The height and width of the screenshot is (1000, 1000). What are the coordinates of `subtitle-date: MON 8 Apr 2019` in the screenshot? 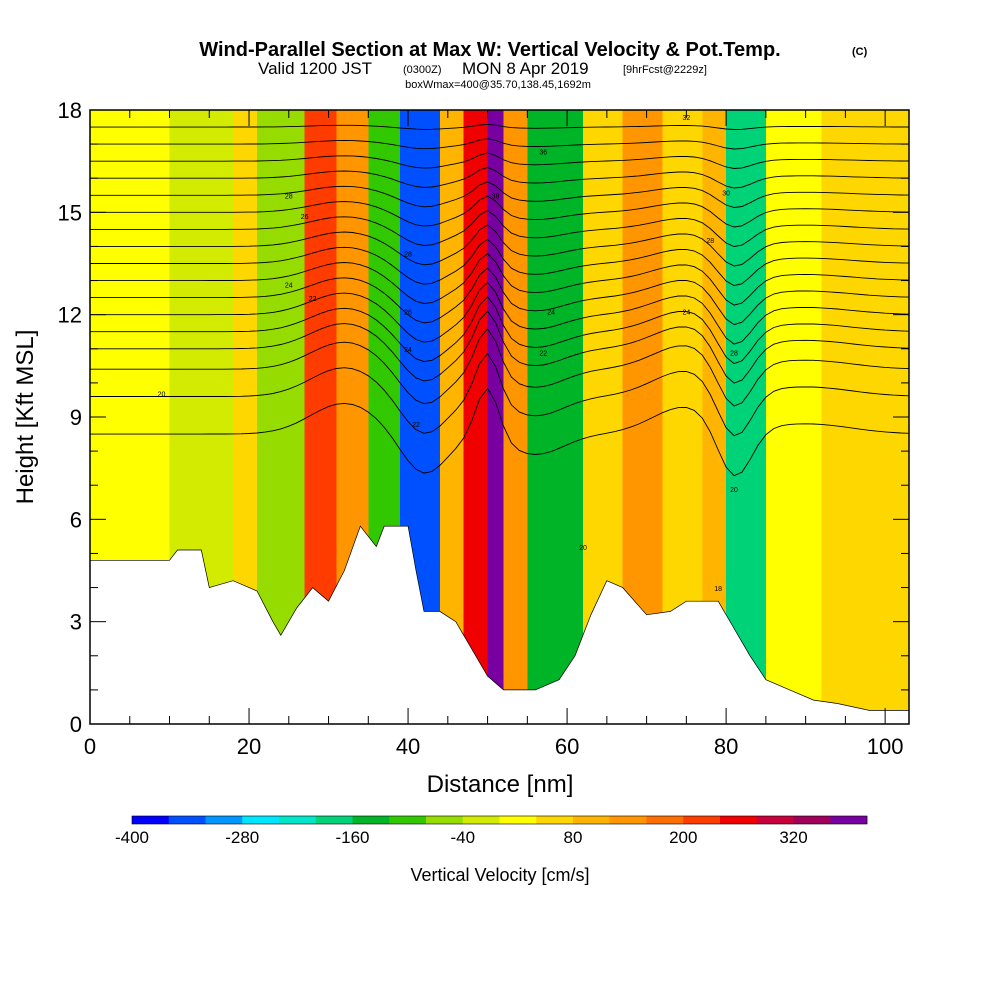 It's located at (525, 68).